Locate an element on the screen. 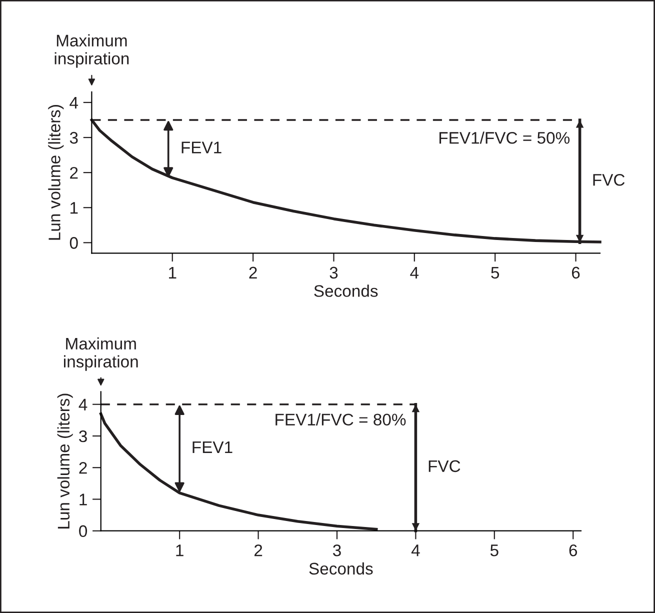  annotation: FEV1/FVC = 50% is located at coordinates (505, 138).